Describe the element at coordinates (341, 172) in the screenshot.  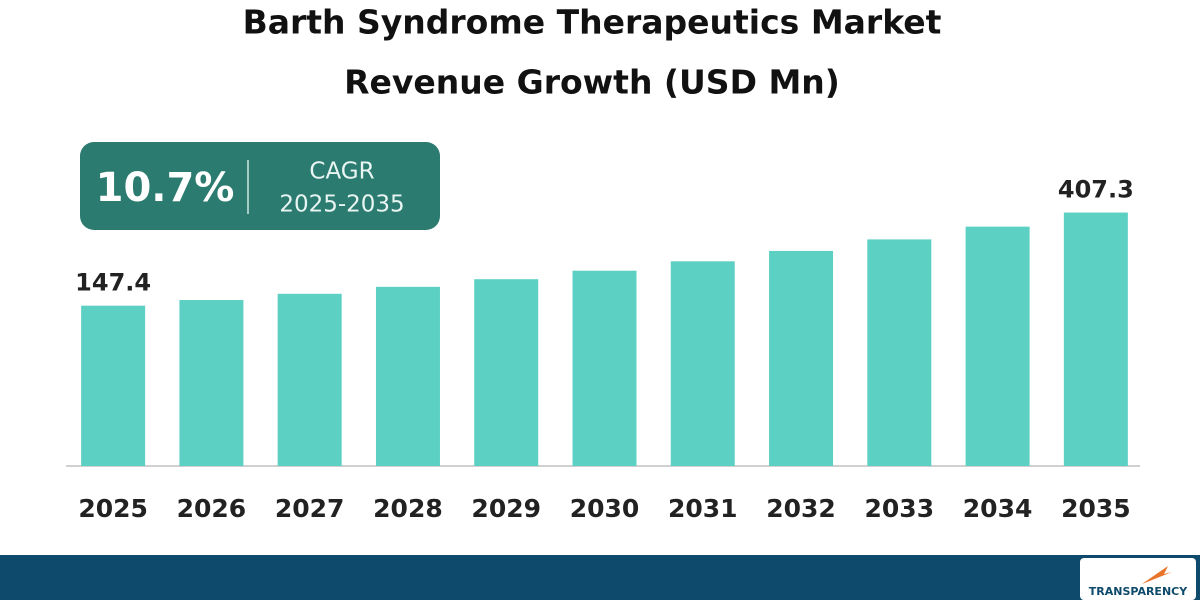
I see `cagr-label: CAGR` at that location.